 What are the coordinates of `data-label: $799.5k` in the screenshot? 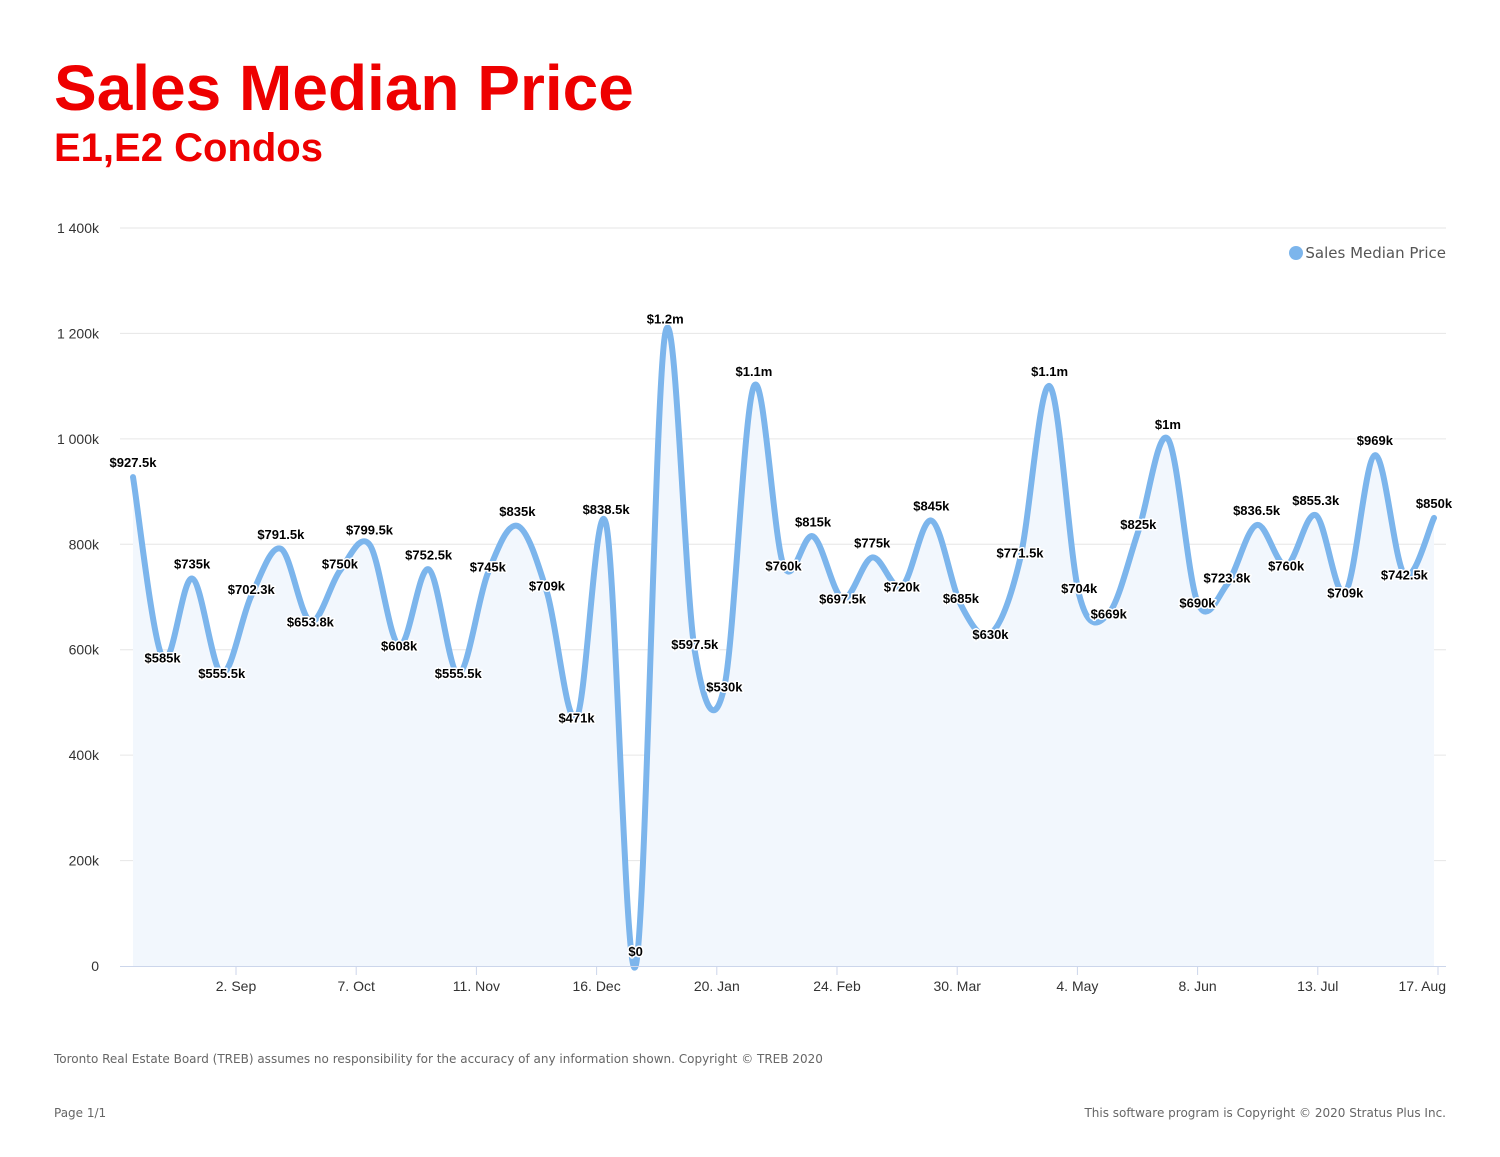 It's located at (370, 530).